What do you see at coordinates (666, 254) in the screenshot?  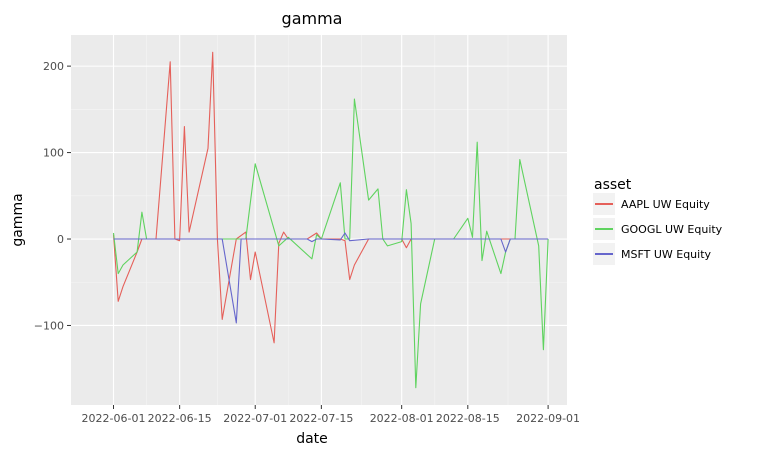 I see `legend-entry-label: MSFT UW Equity` at bounding box center [666, 254].